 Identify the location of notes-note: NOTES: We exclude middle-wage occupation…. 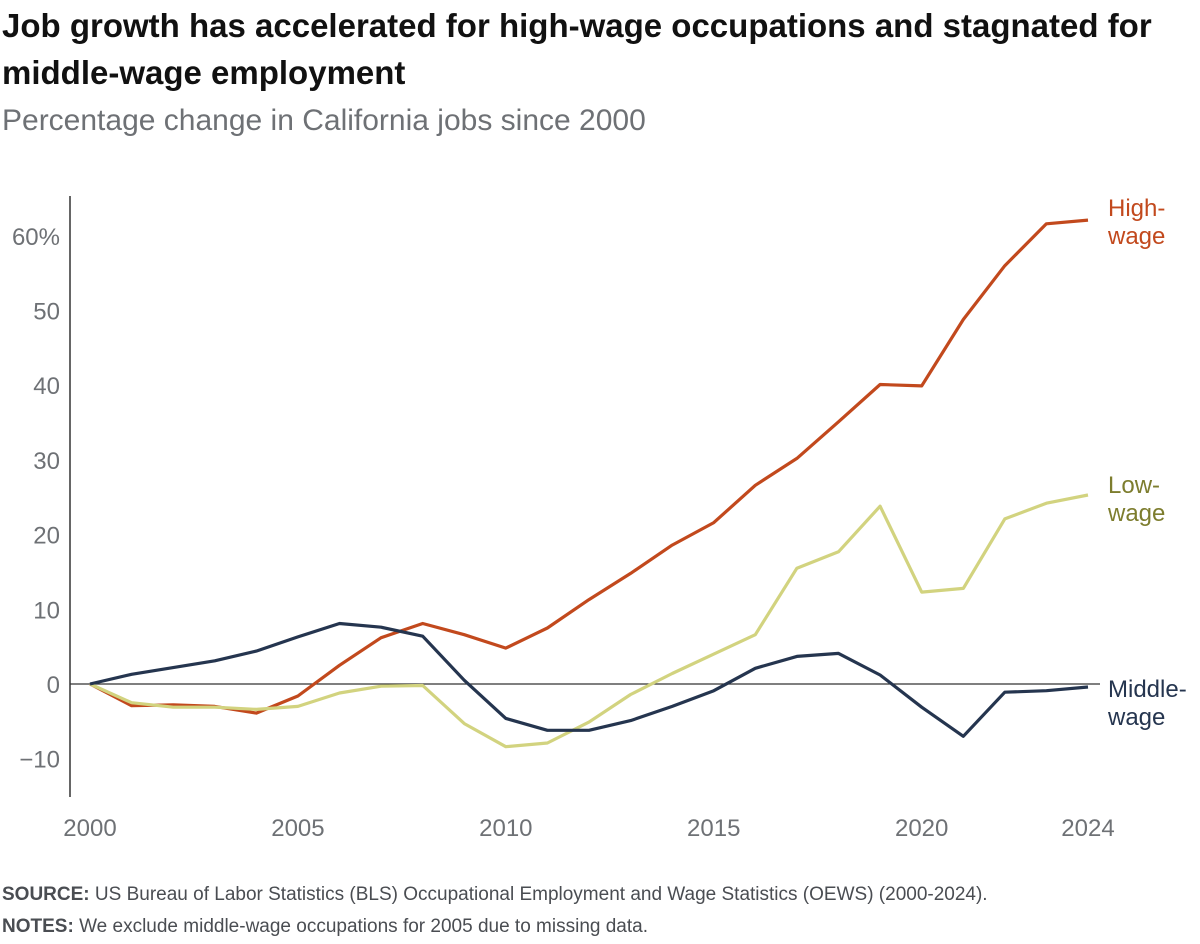
(325, 927).